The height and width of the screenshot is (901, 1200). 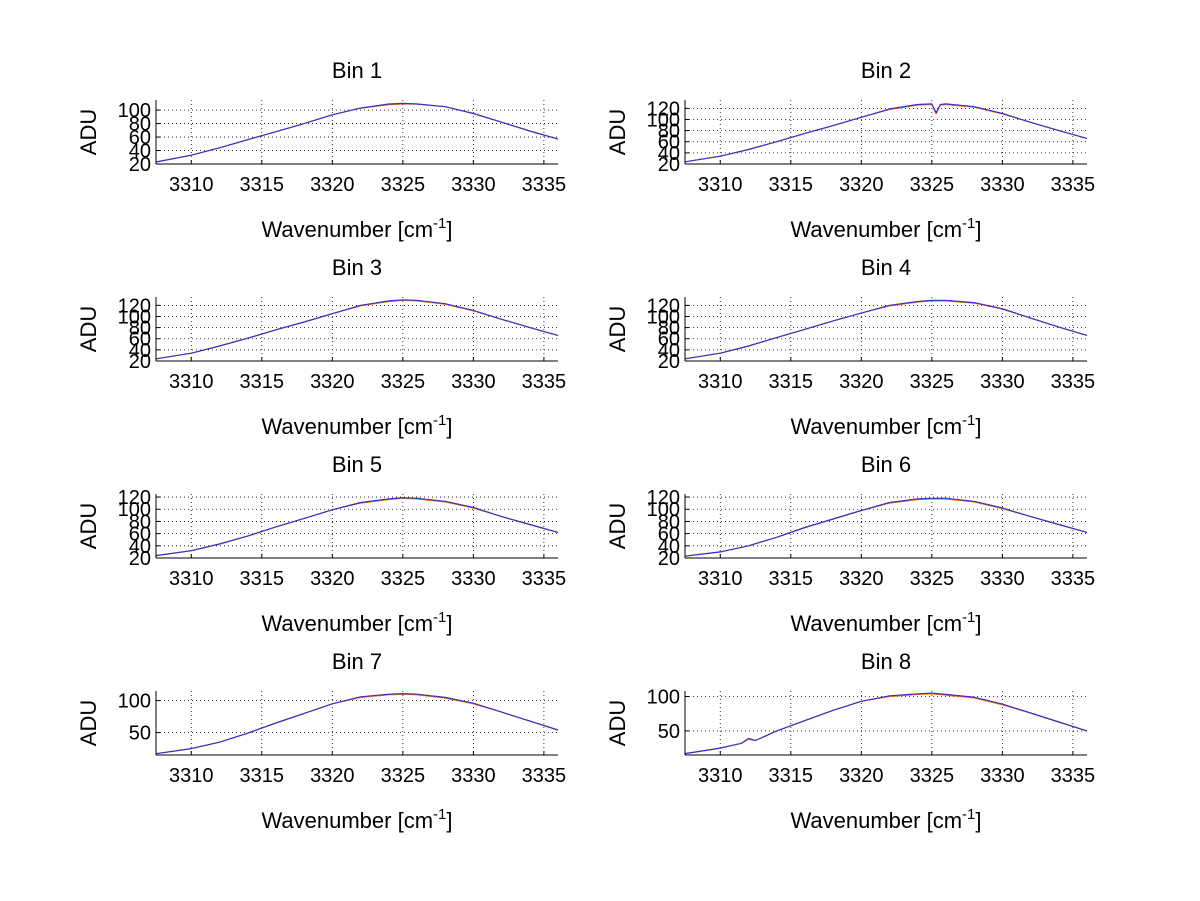 I want to click on subplot-title: Bin 8, so click(x=886, y=661).